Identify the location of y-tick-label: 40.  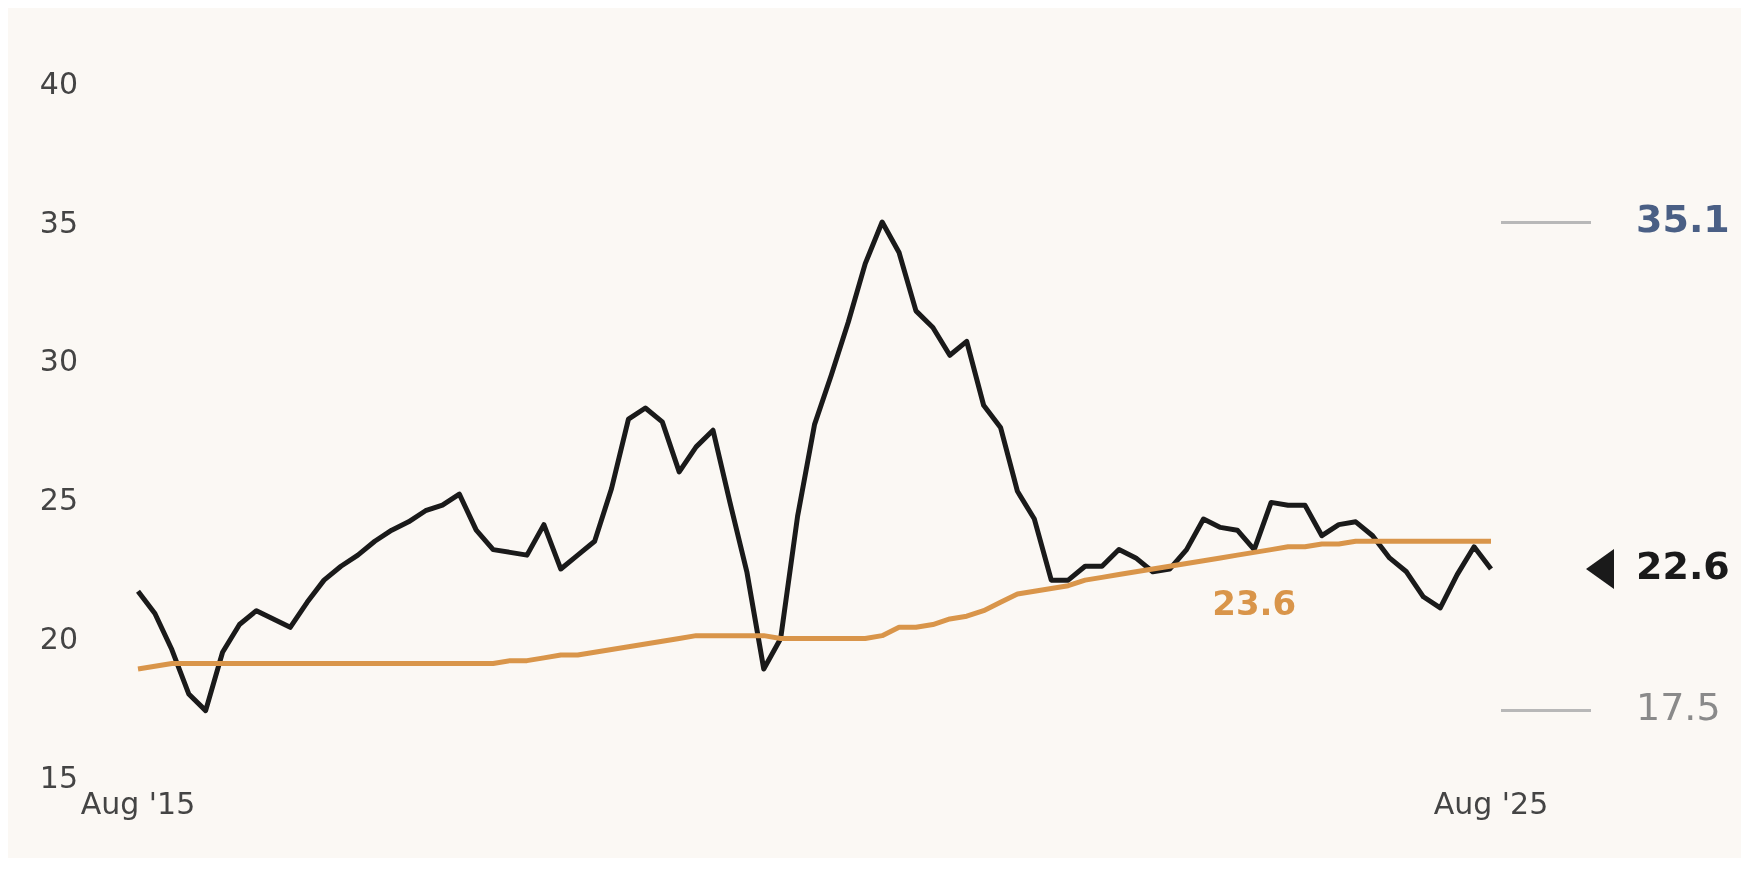
(58, 83).